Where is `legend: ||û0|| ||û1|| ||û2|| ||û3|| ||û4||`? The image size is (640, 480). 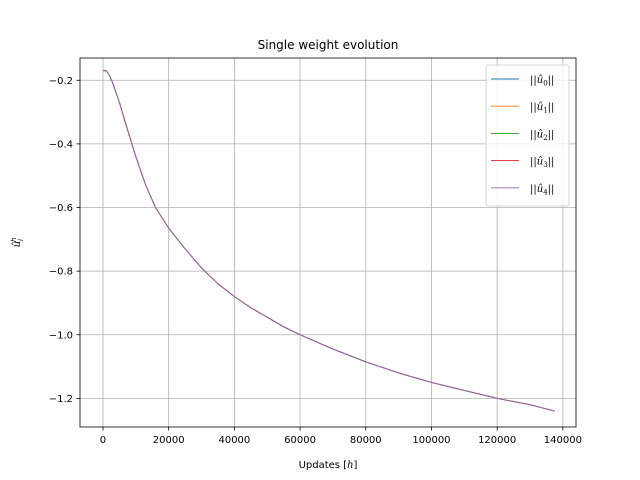 legend: ||û0|| ||û1|| ||û2|| ||û3|| ||û4|| is located at coordinates (527, 135).